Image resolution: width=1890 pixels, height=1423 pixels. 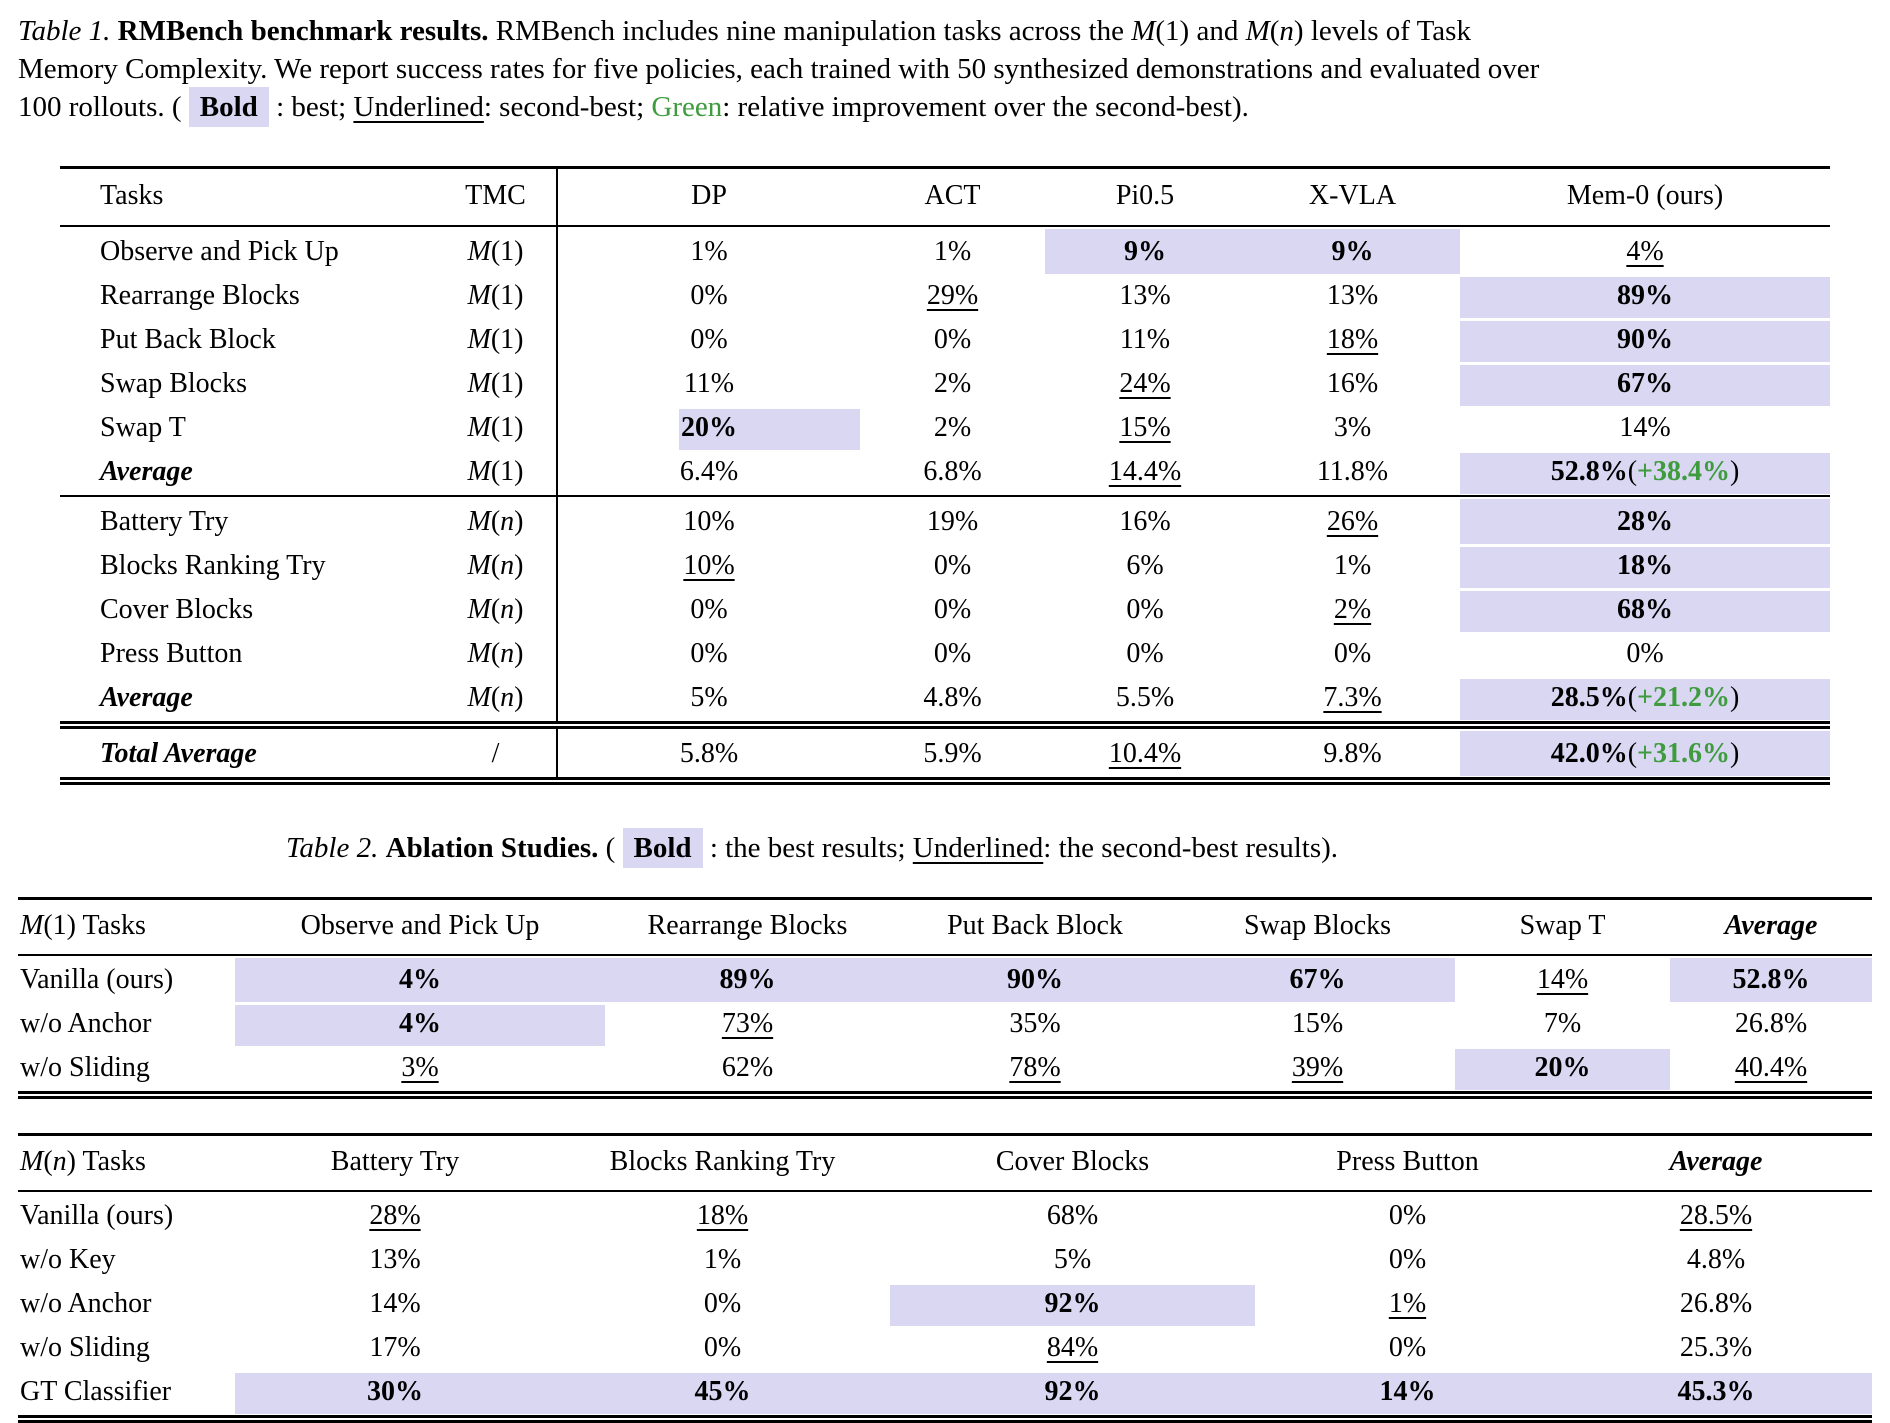 What do you see at coordinates (952, 195) in the screenshot?
I see `column-header: ACT` at bounding box center [952, 195].